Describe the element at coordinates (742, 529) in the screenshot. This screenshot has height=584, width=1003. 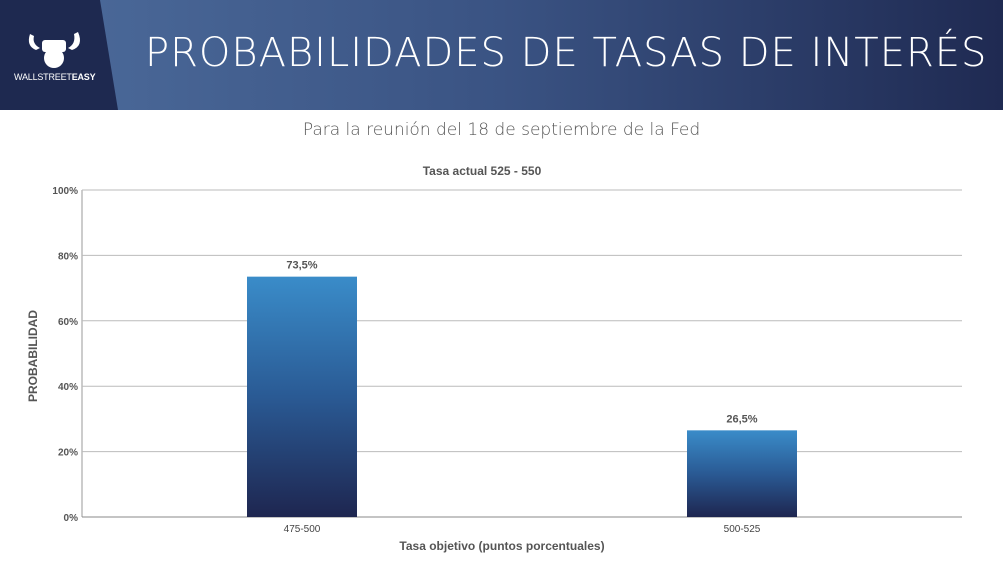
I see `x-tick-label: 500-525` at that location.